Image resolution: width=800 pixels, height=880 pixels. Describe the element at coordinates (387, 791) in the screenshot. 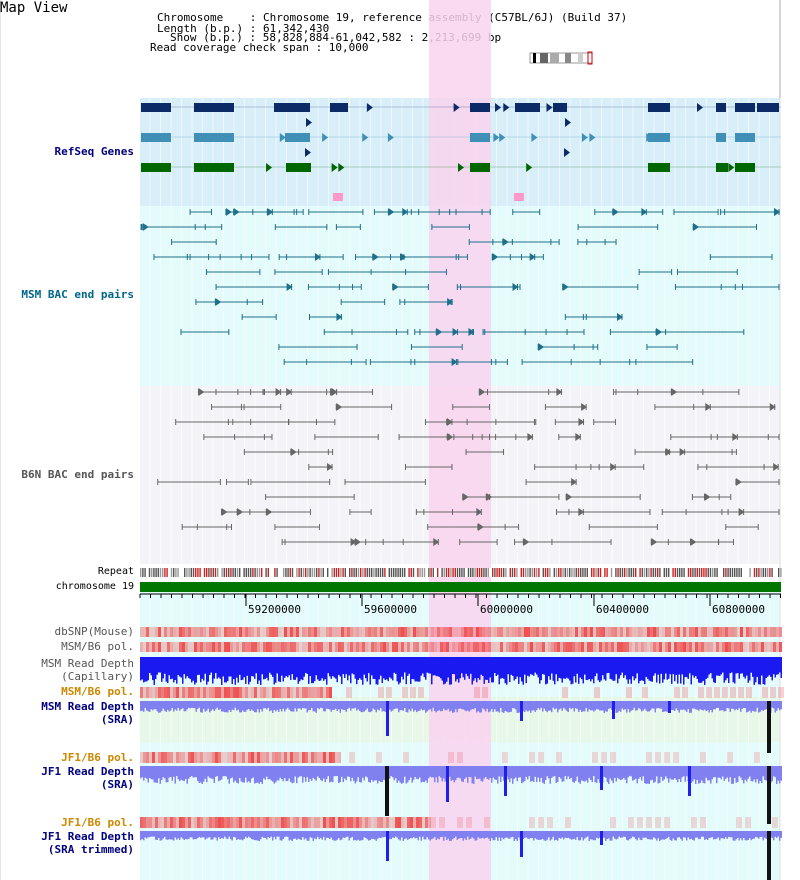

I see `jf1-sra-gap-left` at that location.